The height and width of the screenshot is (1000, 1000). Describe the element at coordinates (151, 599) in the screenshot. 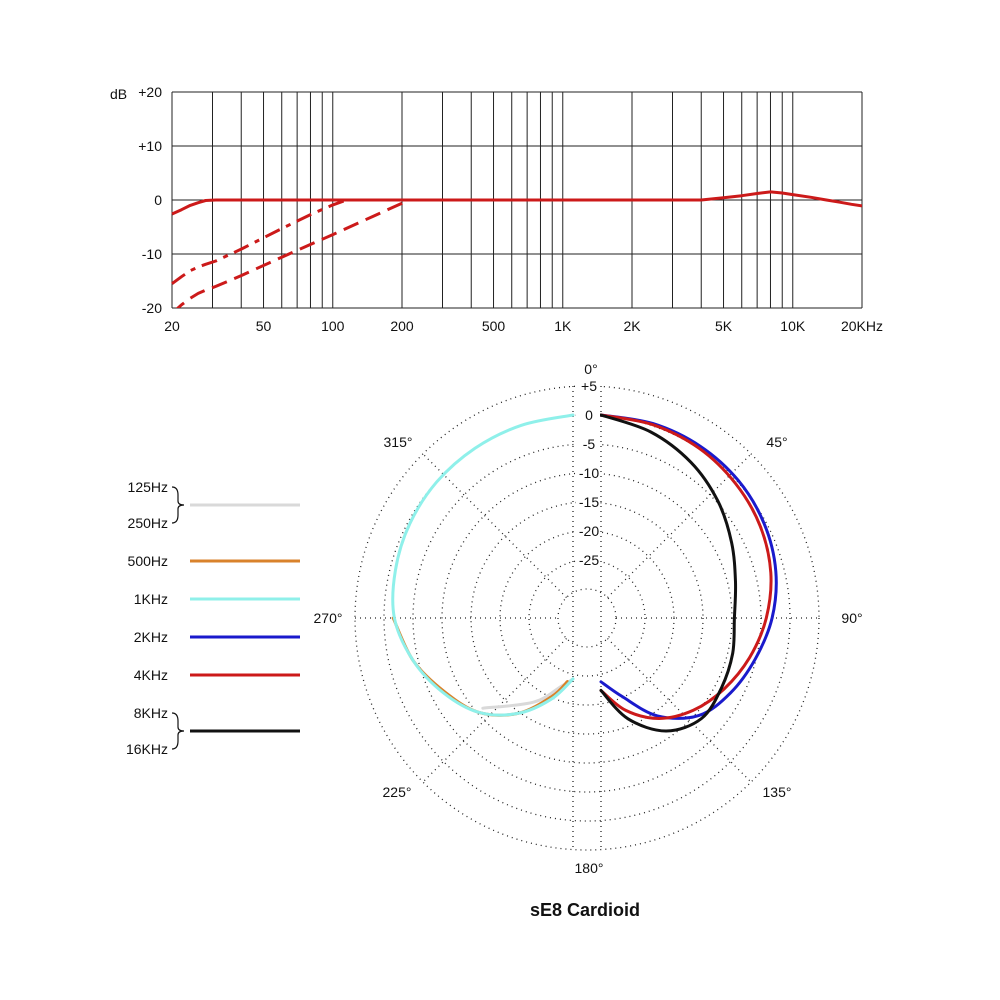

I see `legend-label: 1KHz` at that location.